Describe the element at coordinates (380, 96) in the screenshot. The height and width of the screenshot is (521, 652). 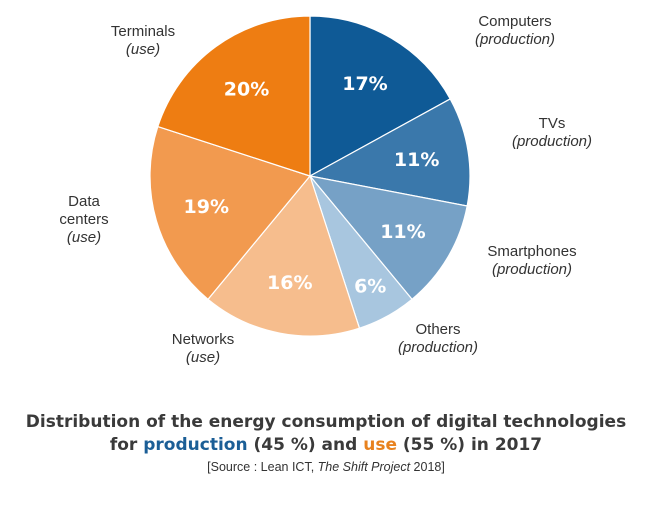
I see `pie-slice-computers` at that location.